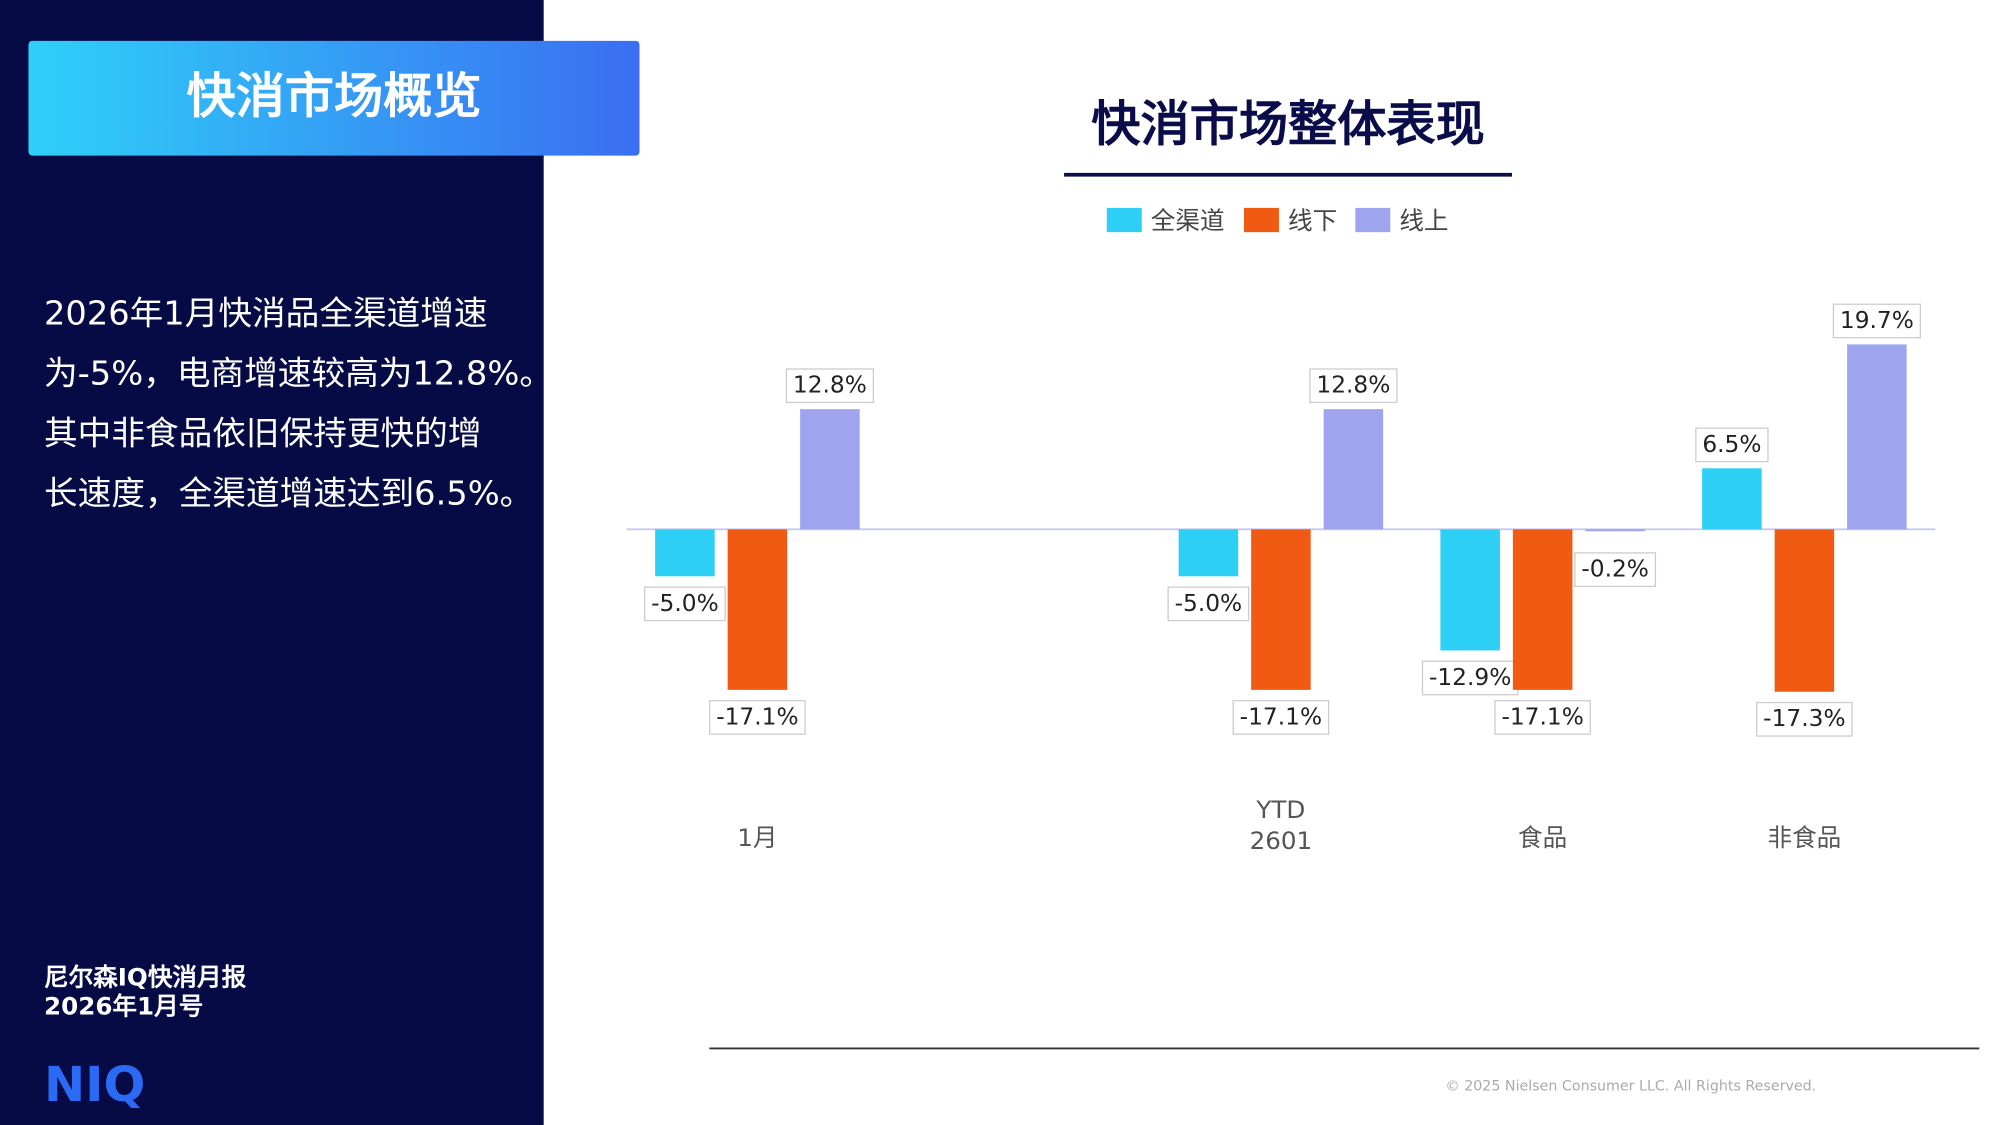  What do you see at coordinates (288, 493) in the screenshot?
I see `paragraph-line: 长速度，全渠道增速达到6.5%。` at bounding box center [288, 493].